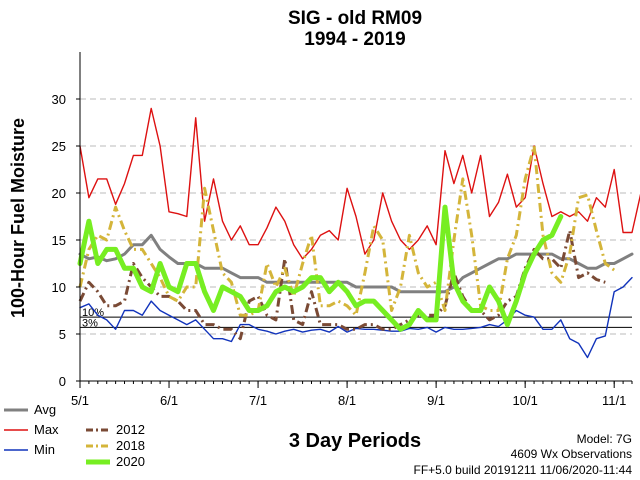 The height and width of the screenshot is (480, 640). What do you see at coordinates (59, 146) in the screenshot?
I see `y-tick-label: 25` at bounding box center [59, 146].